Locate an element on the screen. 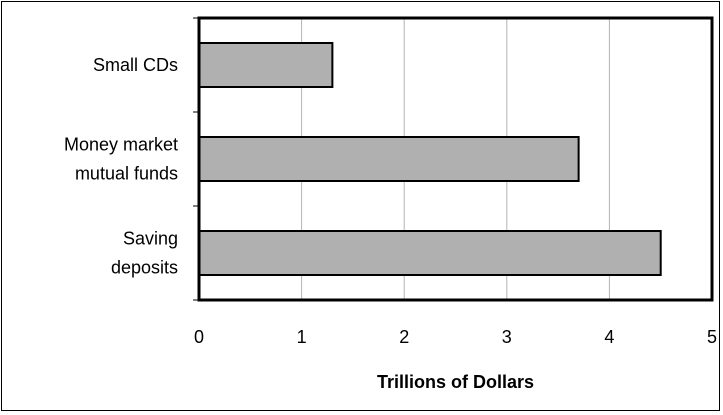 The image size is (723, 415). category-label: Saving is located at coordinates (150, 239).